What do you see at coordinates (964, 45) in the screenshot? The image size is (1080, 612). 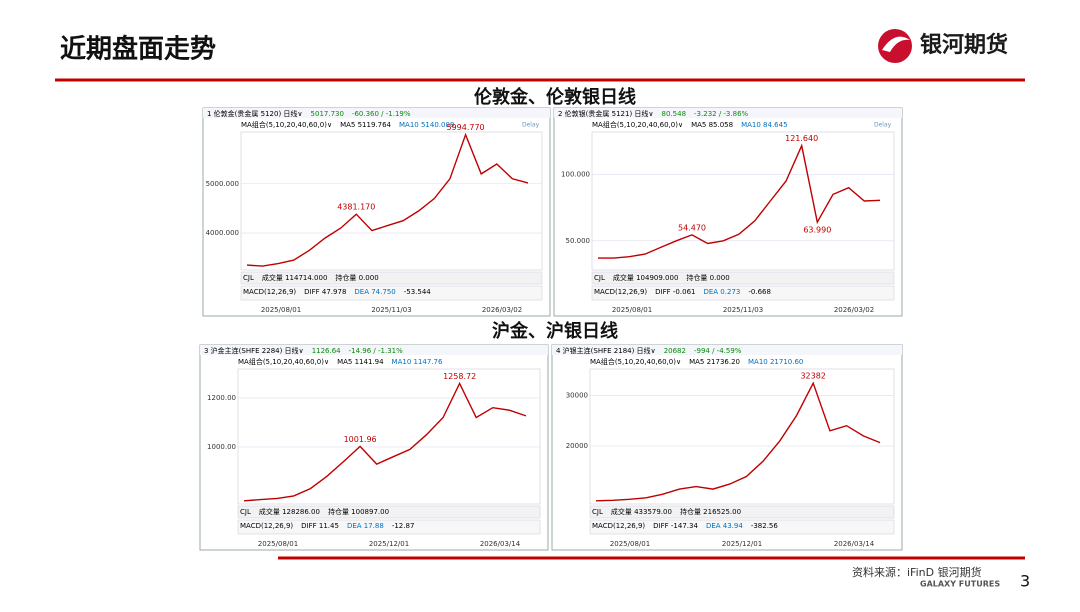 I see `logo-text: 银河期货` at bounding box center [964, 45].